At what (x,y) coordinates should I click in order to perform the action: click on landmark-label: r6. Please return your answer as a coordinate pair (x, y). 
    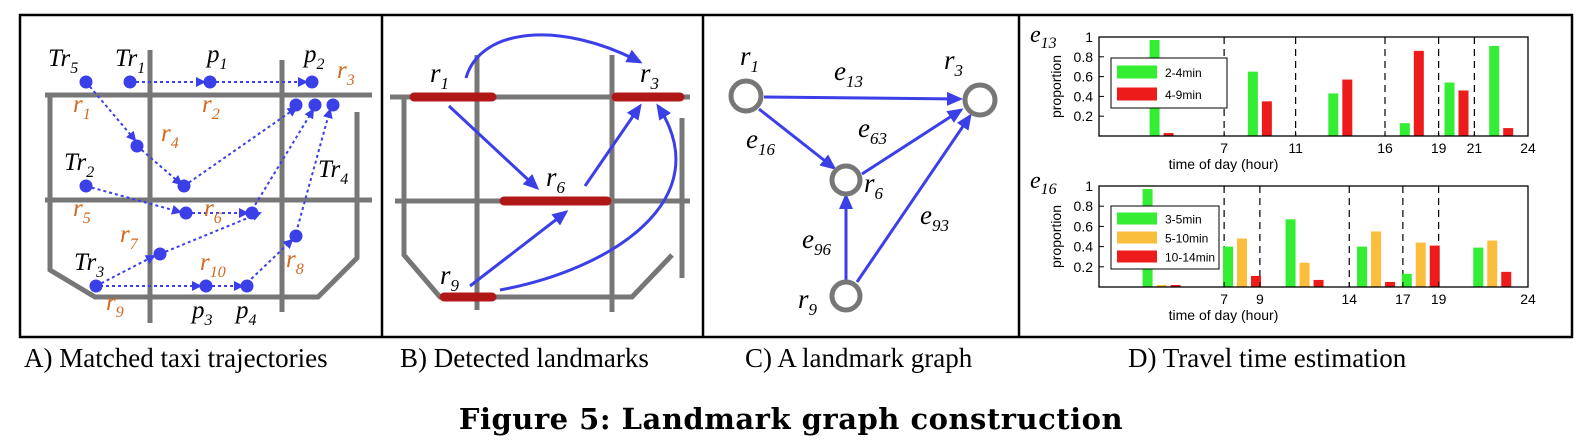
    Looking at the image, I should click on (556, 179).